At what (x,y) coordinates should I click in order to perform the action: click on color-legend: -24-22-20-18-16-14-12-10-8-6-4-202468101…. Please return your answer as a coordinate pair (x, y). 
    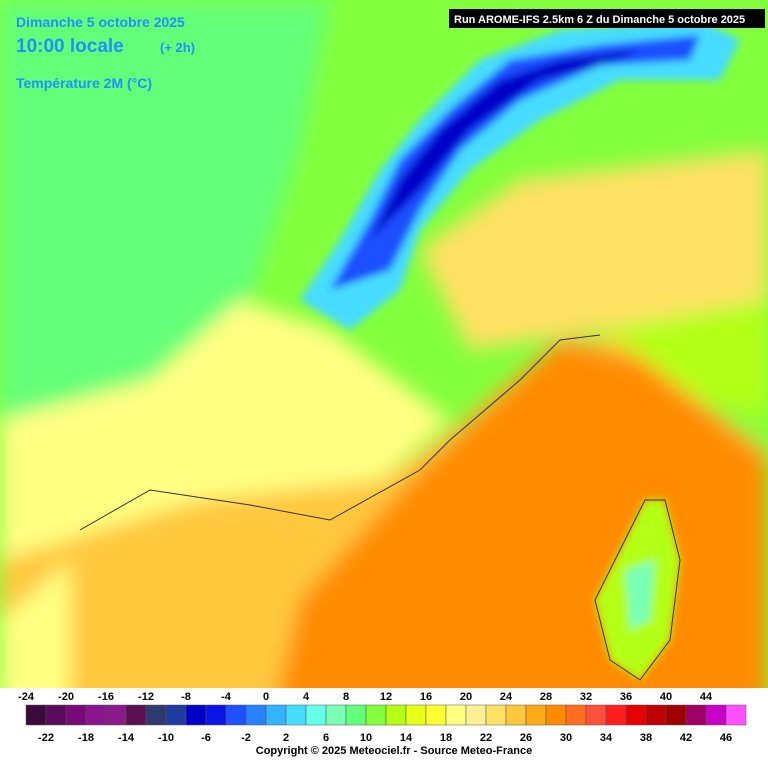
    Looking at the image, I should click on (382, 717).